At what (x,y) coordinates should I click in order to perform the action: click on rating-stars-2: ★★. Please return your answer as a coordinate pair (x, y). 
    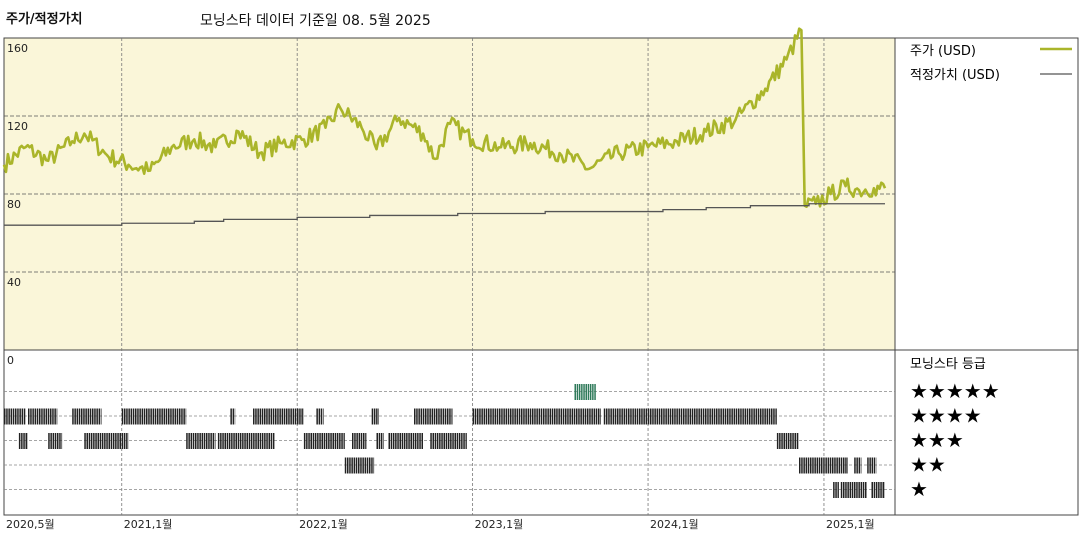
    Looking at the image, I should click on (928, 465).